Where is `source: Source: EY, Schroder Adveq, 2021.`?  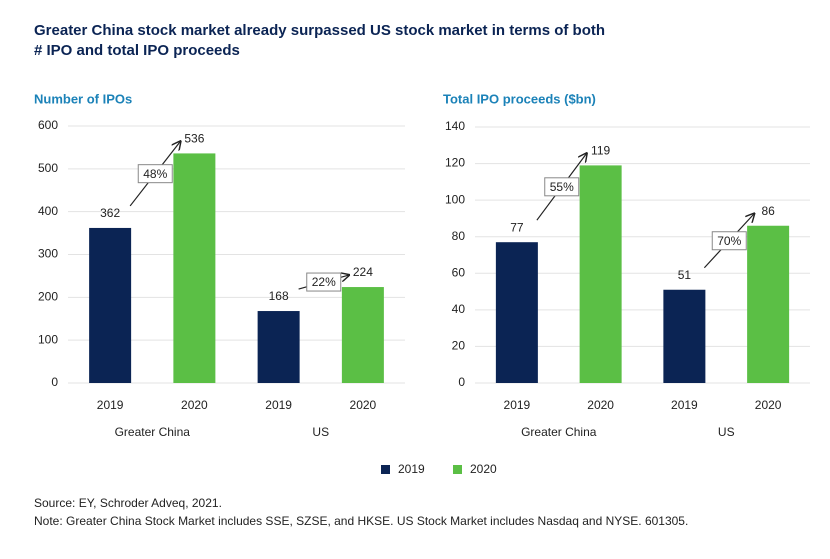
source: Source: EY, Schroder Adveq, 2021. is located at coordinates (128, 503).